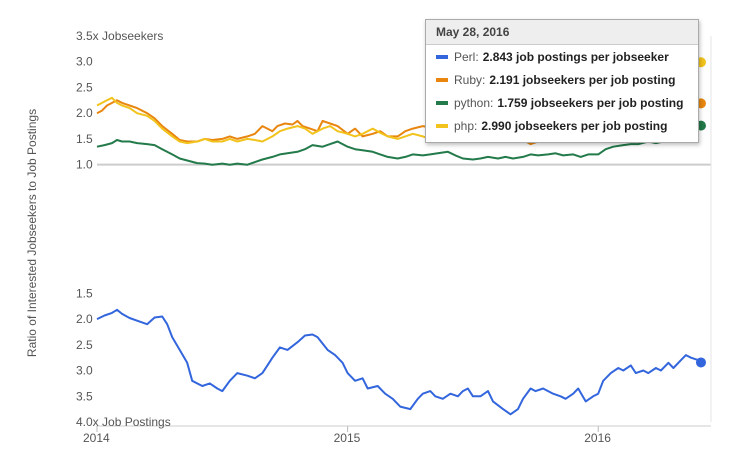 This screenshot has width=747, height=470. I want to click on ruby-swatch-icon, so click(442, 79).